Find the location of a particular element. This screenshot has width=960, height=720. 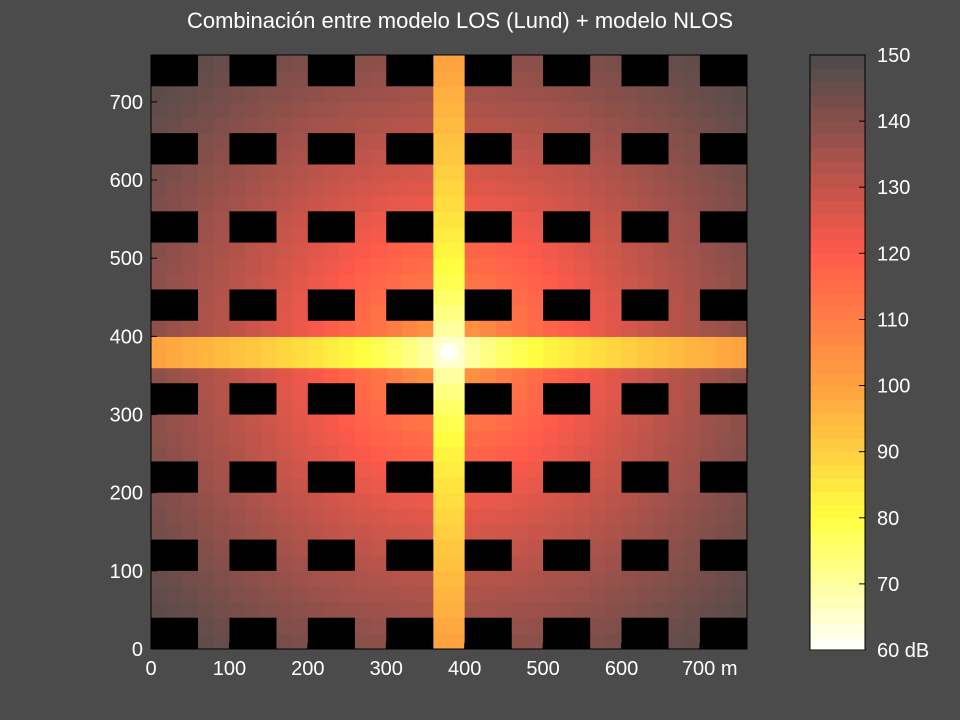

x-tick-label: 100 is located at coordinates (229, 669).